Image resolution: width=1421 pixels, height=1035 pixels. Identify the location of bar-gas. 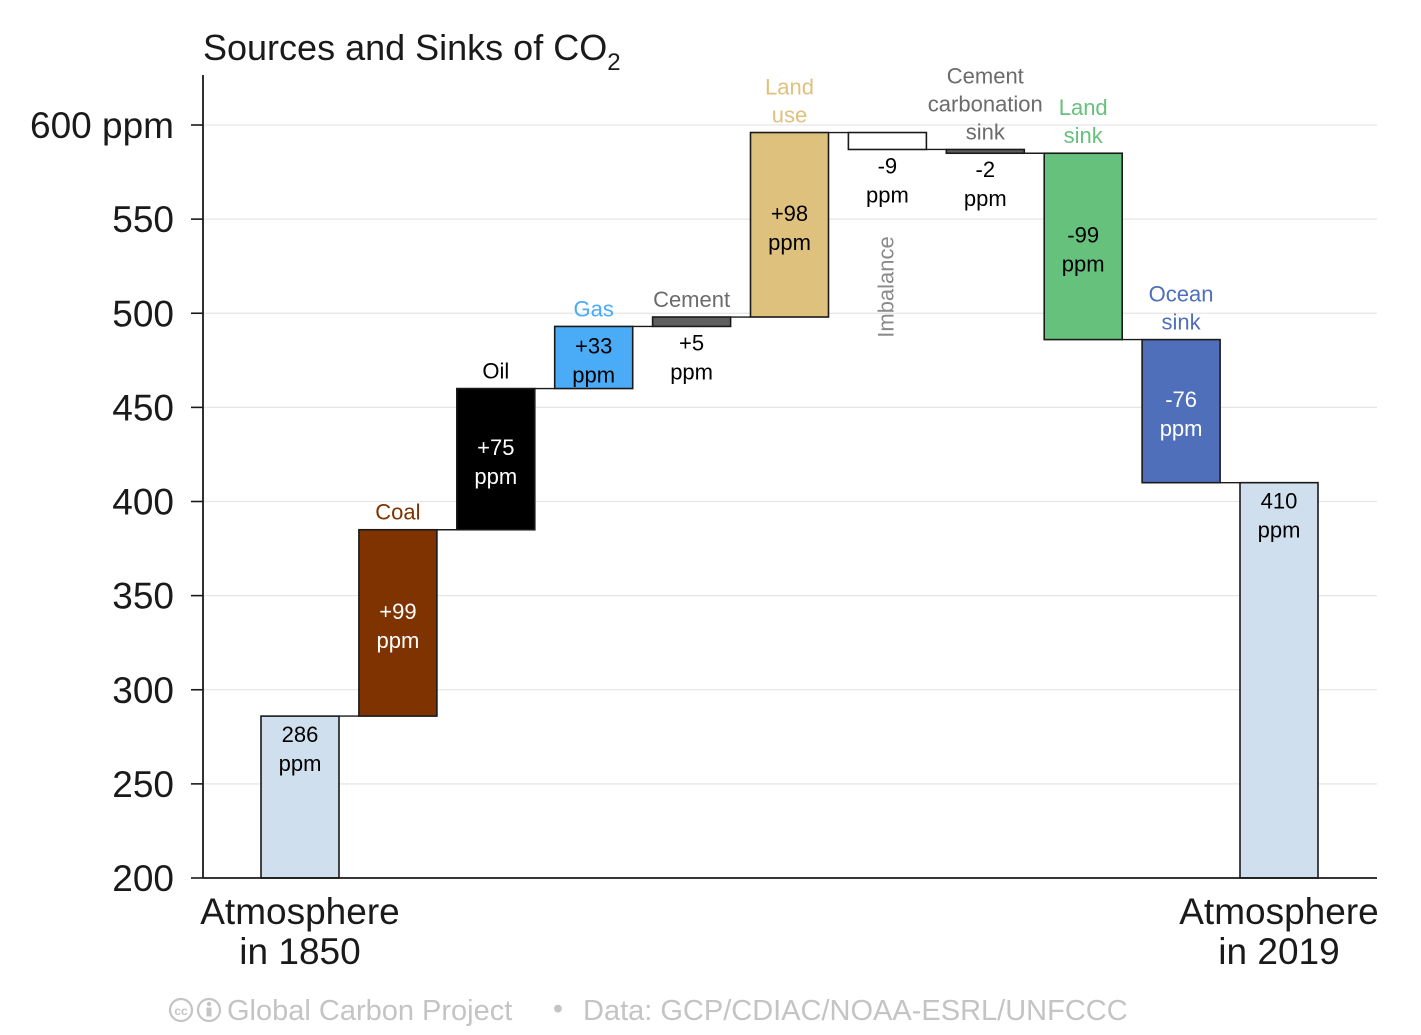
(593, 357).